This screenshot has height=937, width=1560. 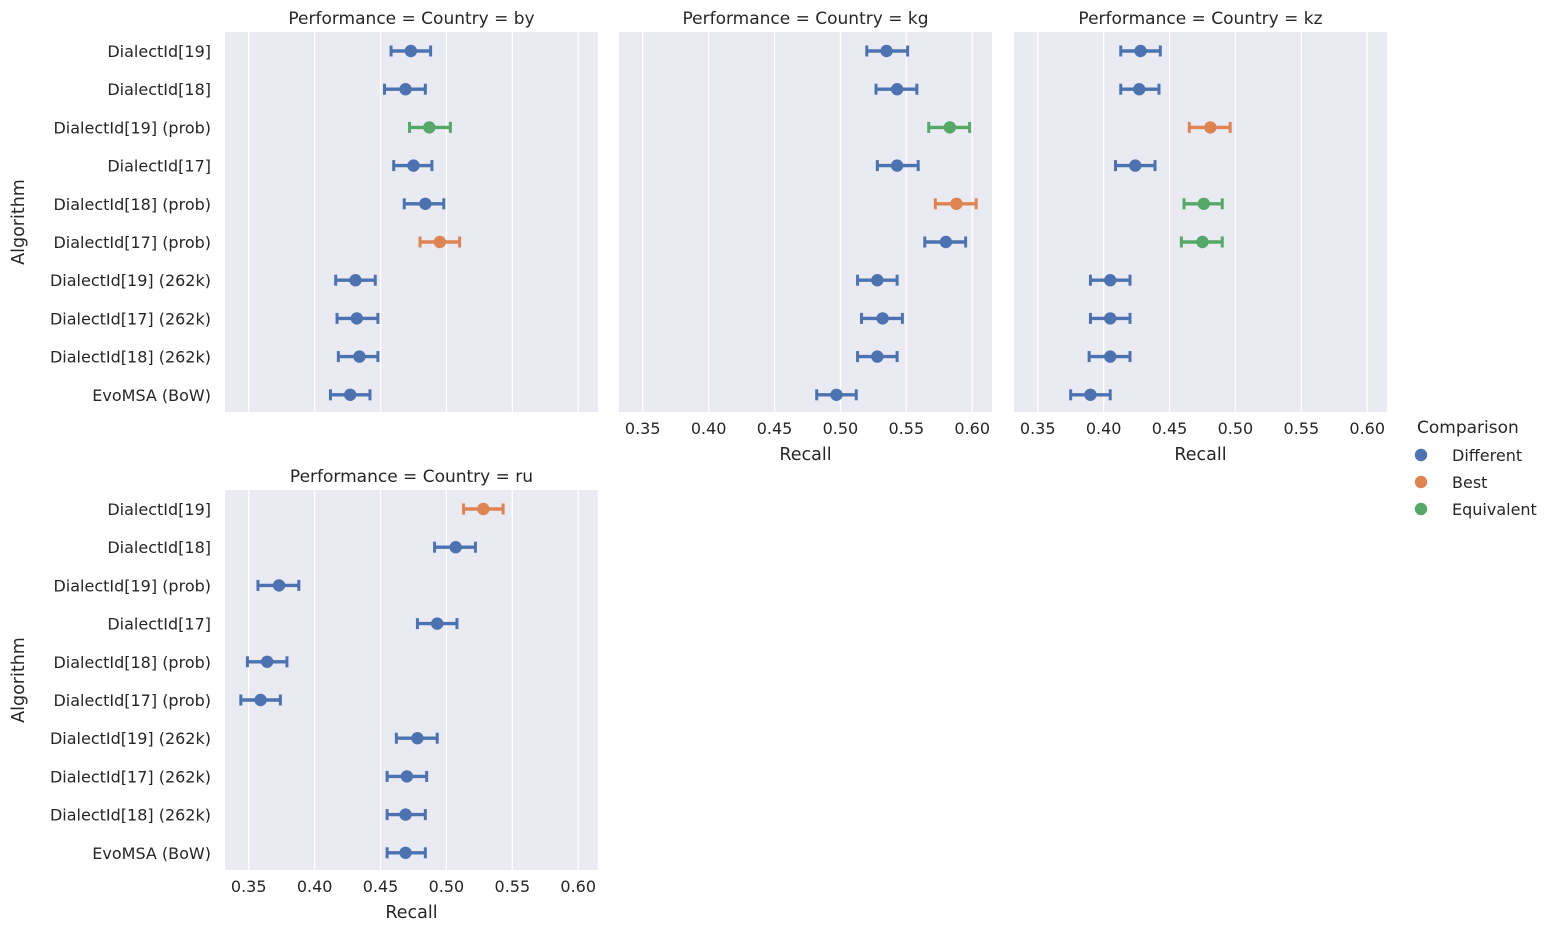 I want to click on legend-title: Comparison, so click(x=1468, y=428).